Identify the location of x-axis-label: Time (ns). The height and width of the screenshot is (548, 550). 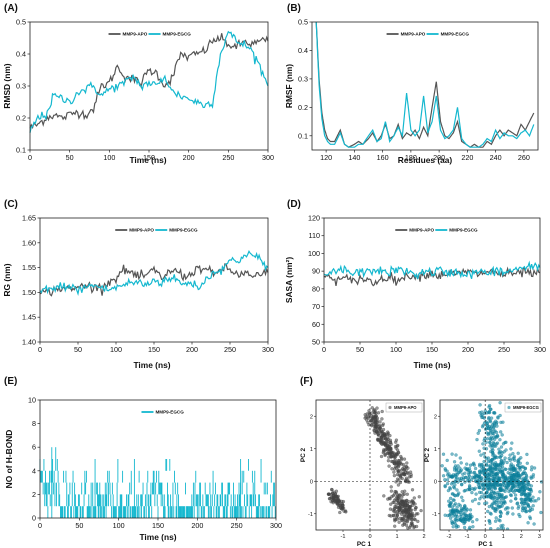
(151, 365).